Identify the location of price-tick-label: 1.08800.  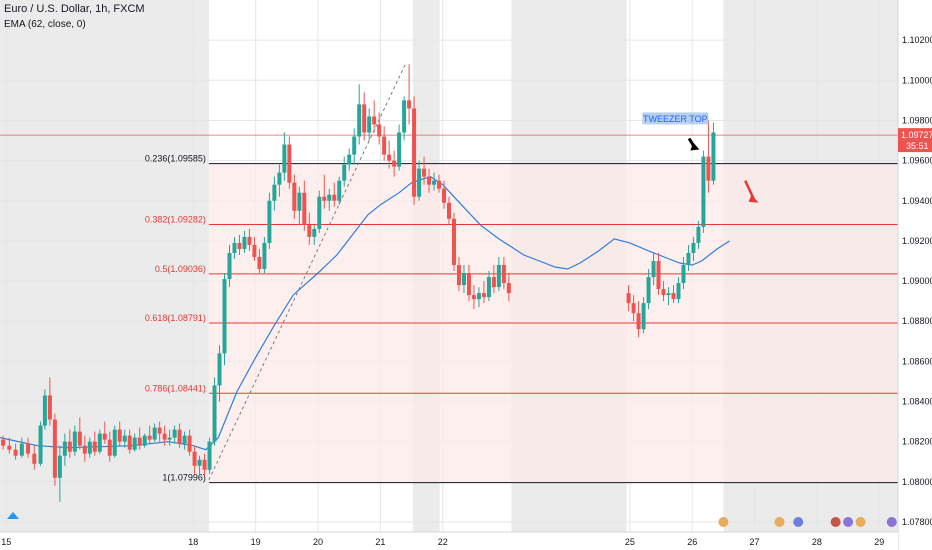
(917, 321).